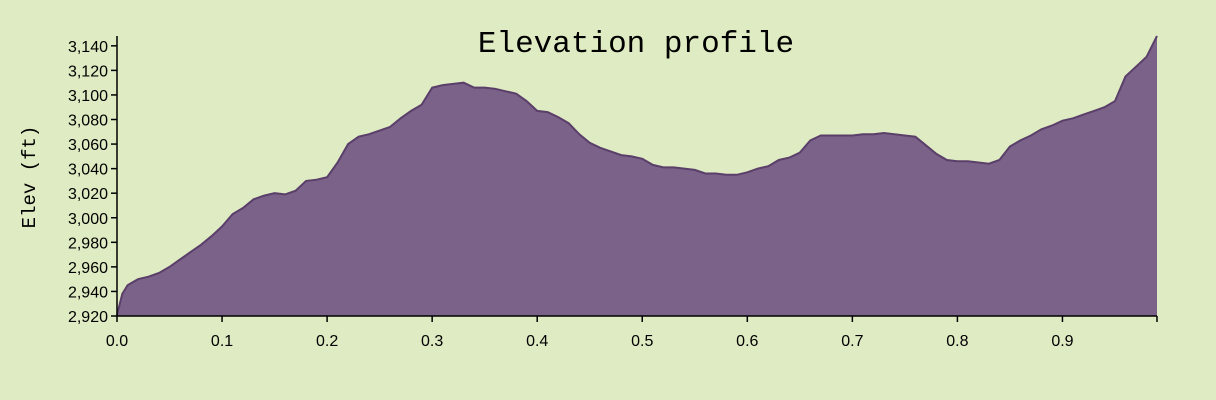  What do you see at coordinates (88, 96) in the screenshot?
I see `y-tick-label: 3,100` at bounding box center [88, 96].